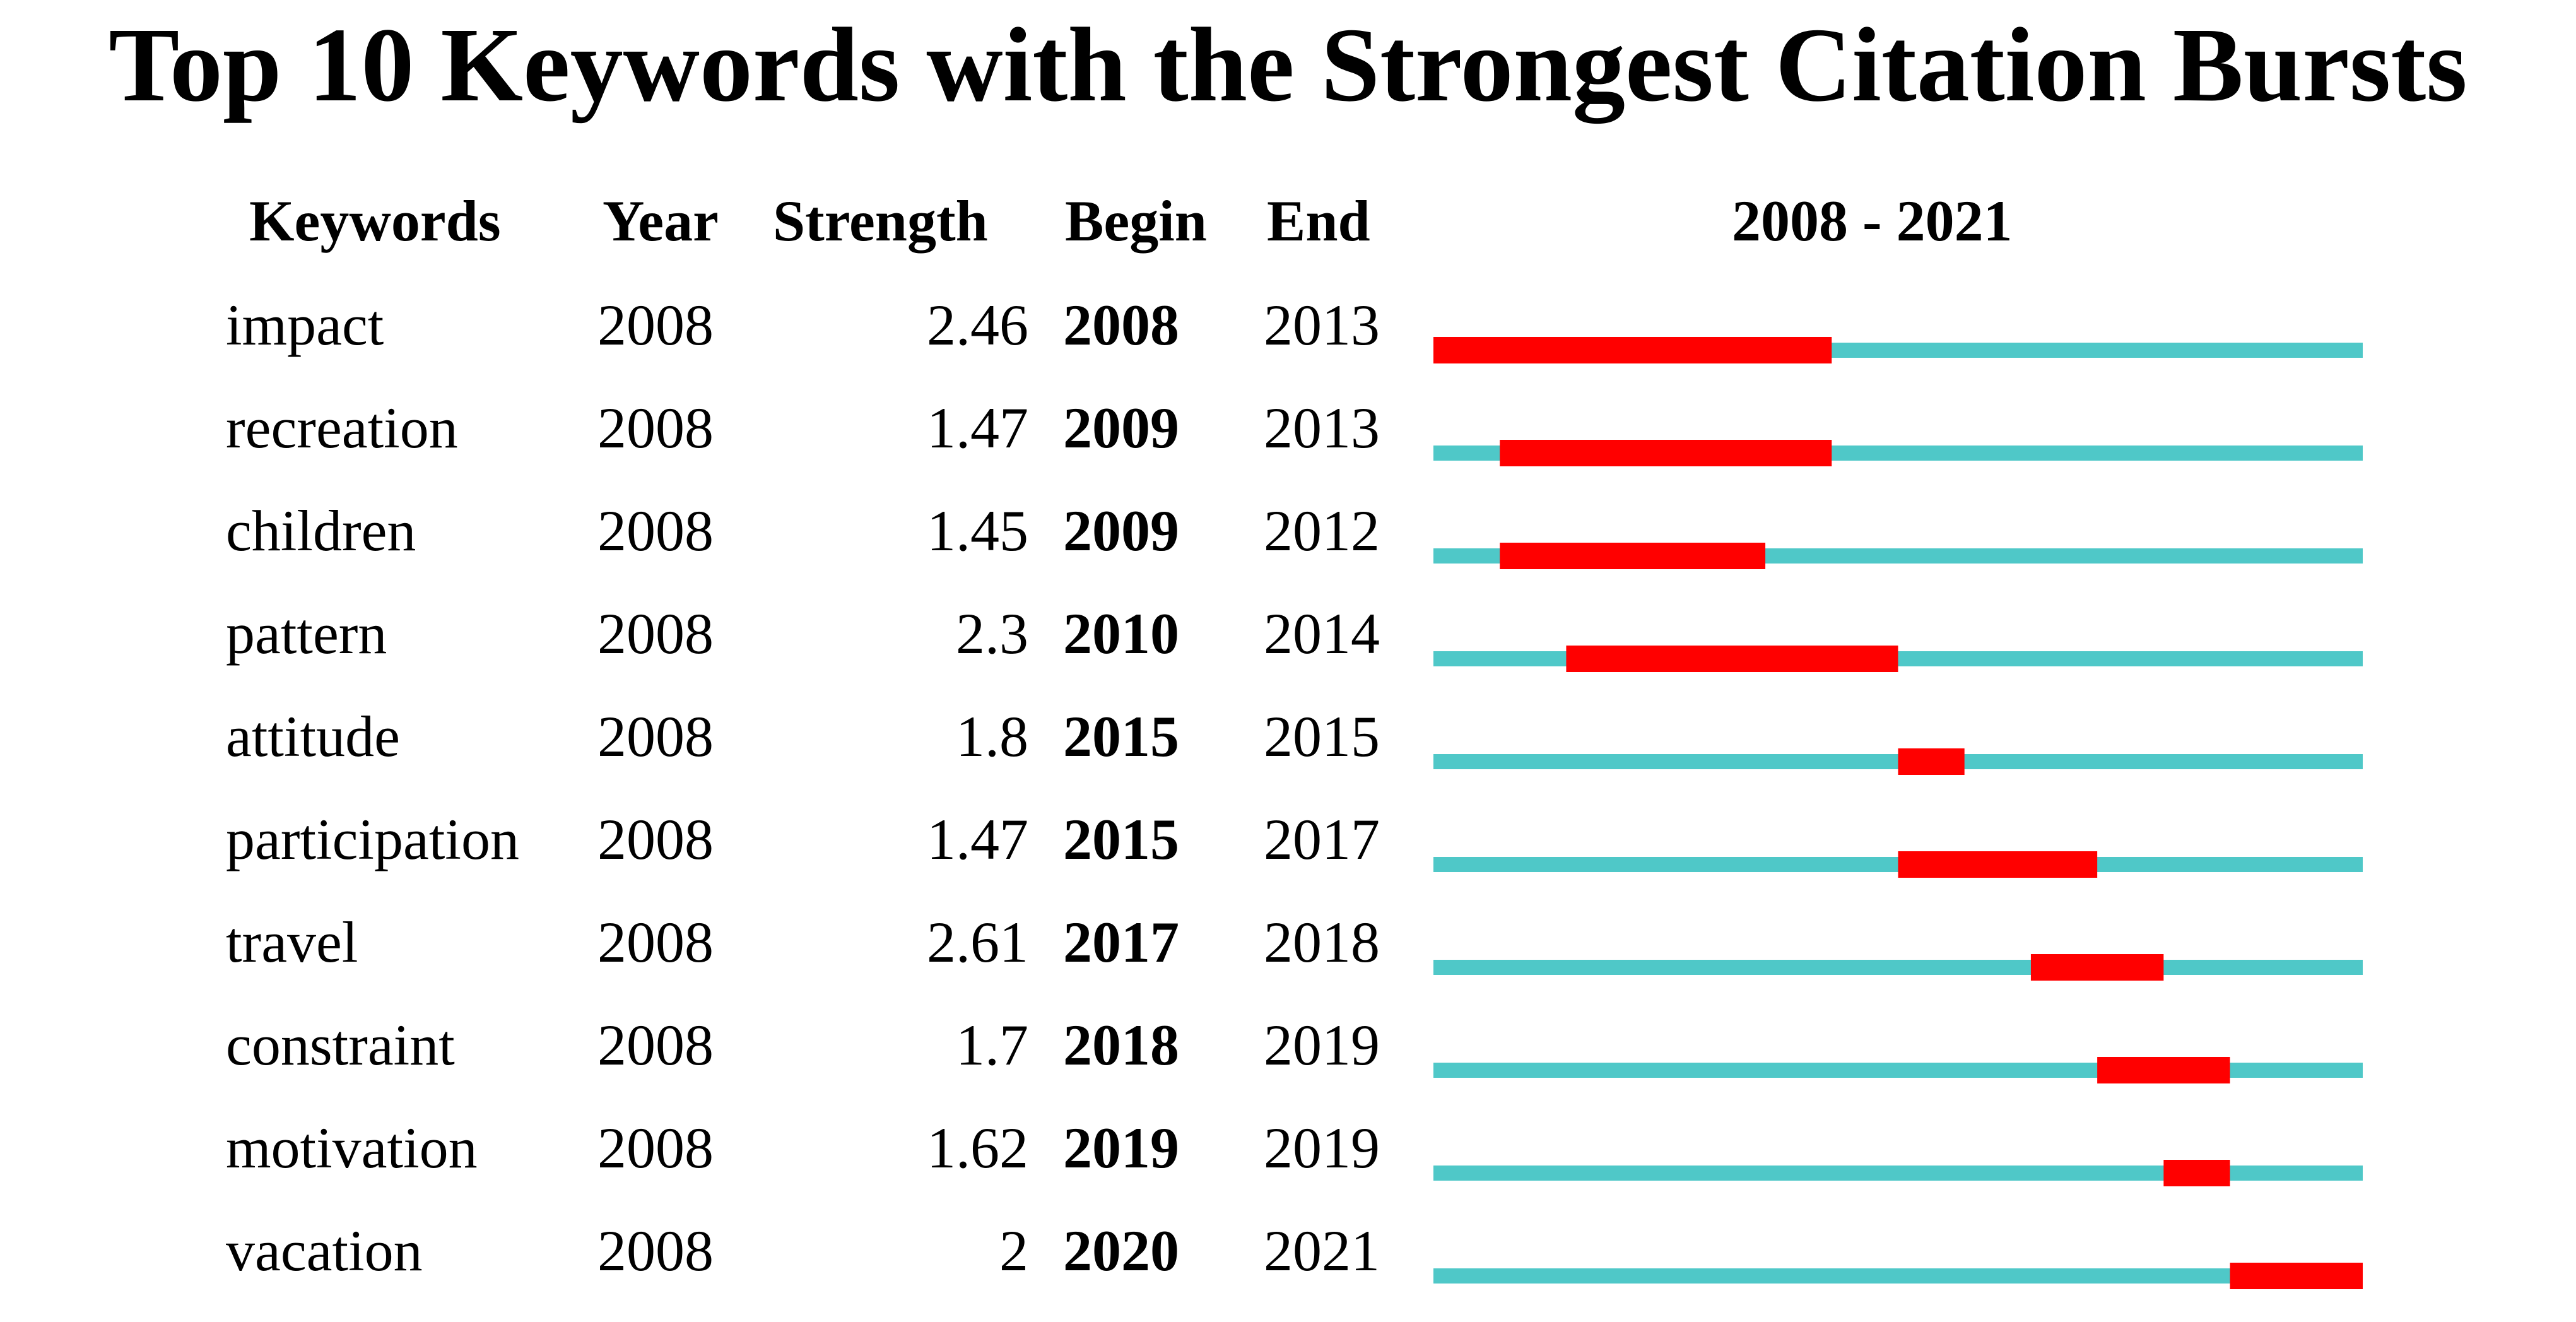 The image size is (2576, 1322). I want to click on strength-value: 2.3, so click(992, 633).